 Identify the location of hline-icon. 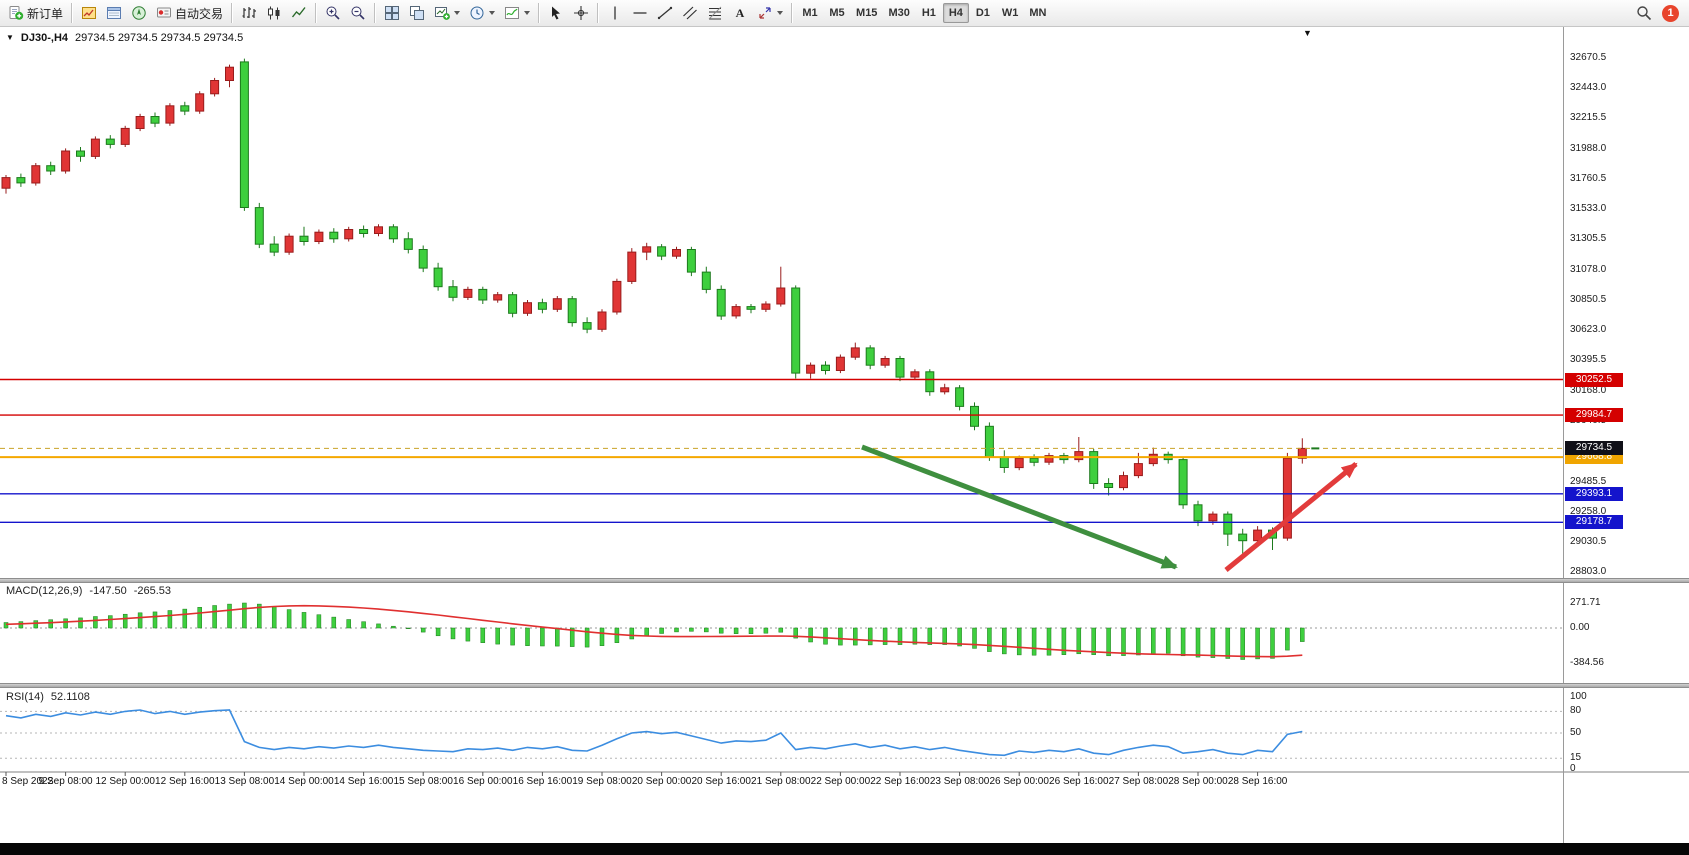
(640, 13).